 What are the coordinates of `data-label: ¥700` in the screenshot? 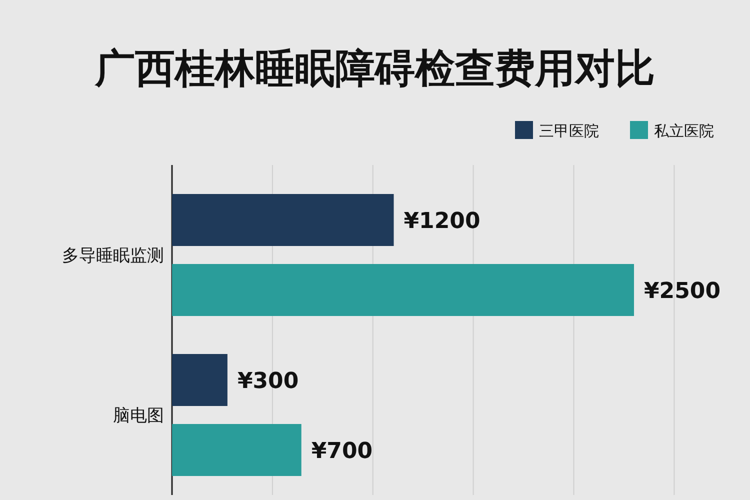 It's located at (342, 451).